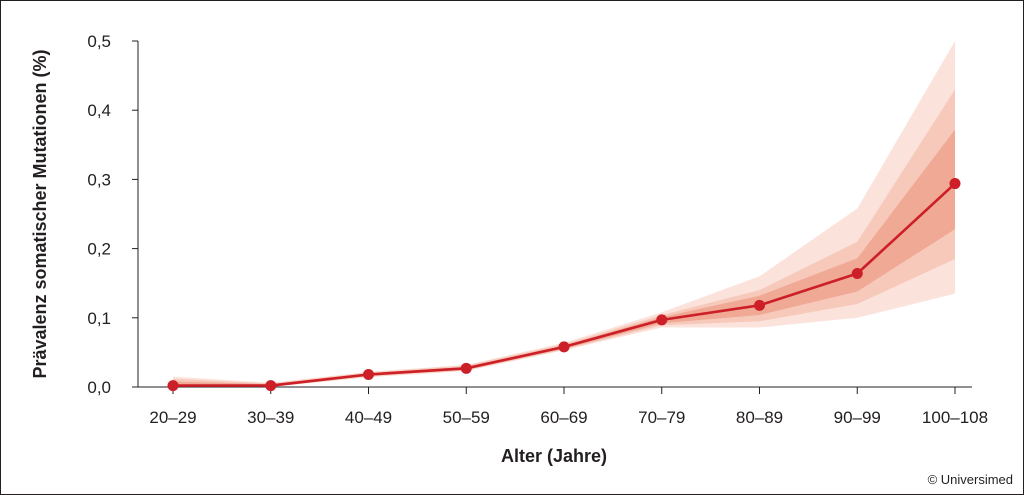 Image resolution: width=1024 pixels, height=495 pixels. What do you see at coordinates (172, 417) in the screenshot?
I see `x-tick-label: 20–29` at bounding box center [172, 417].